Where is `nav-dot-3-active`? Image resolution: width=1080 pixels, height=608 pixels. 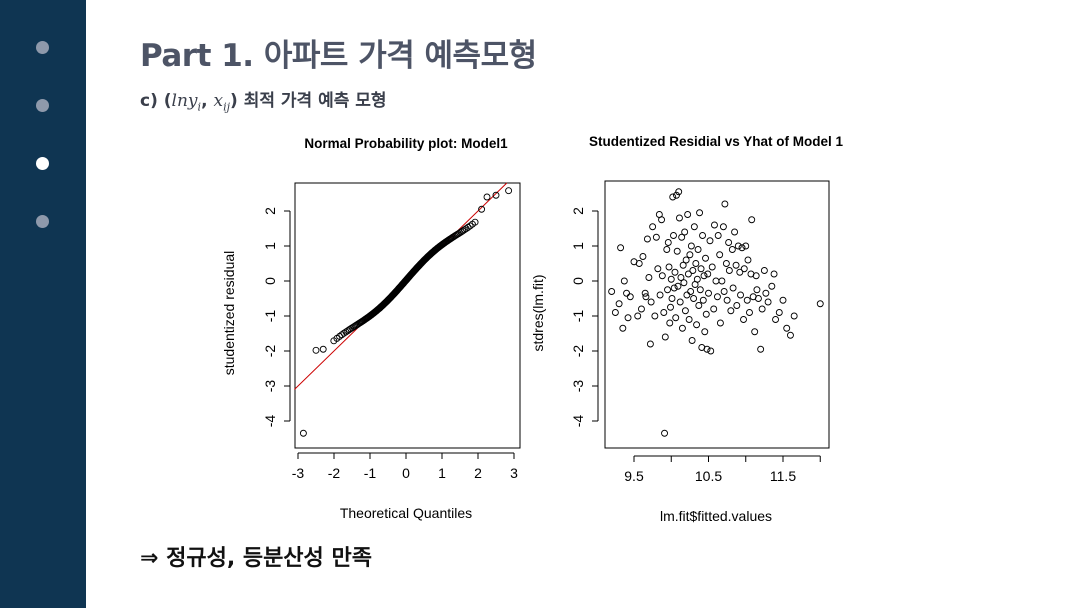 nav-dot-3-active is located at coordinates (42, 163).